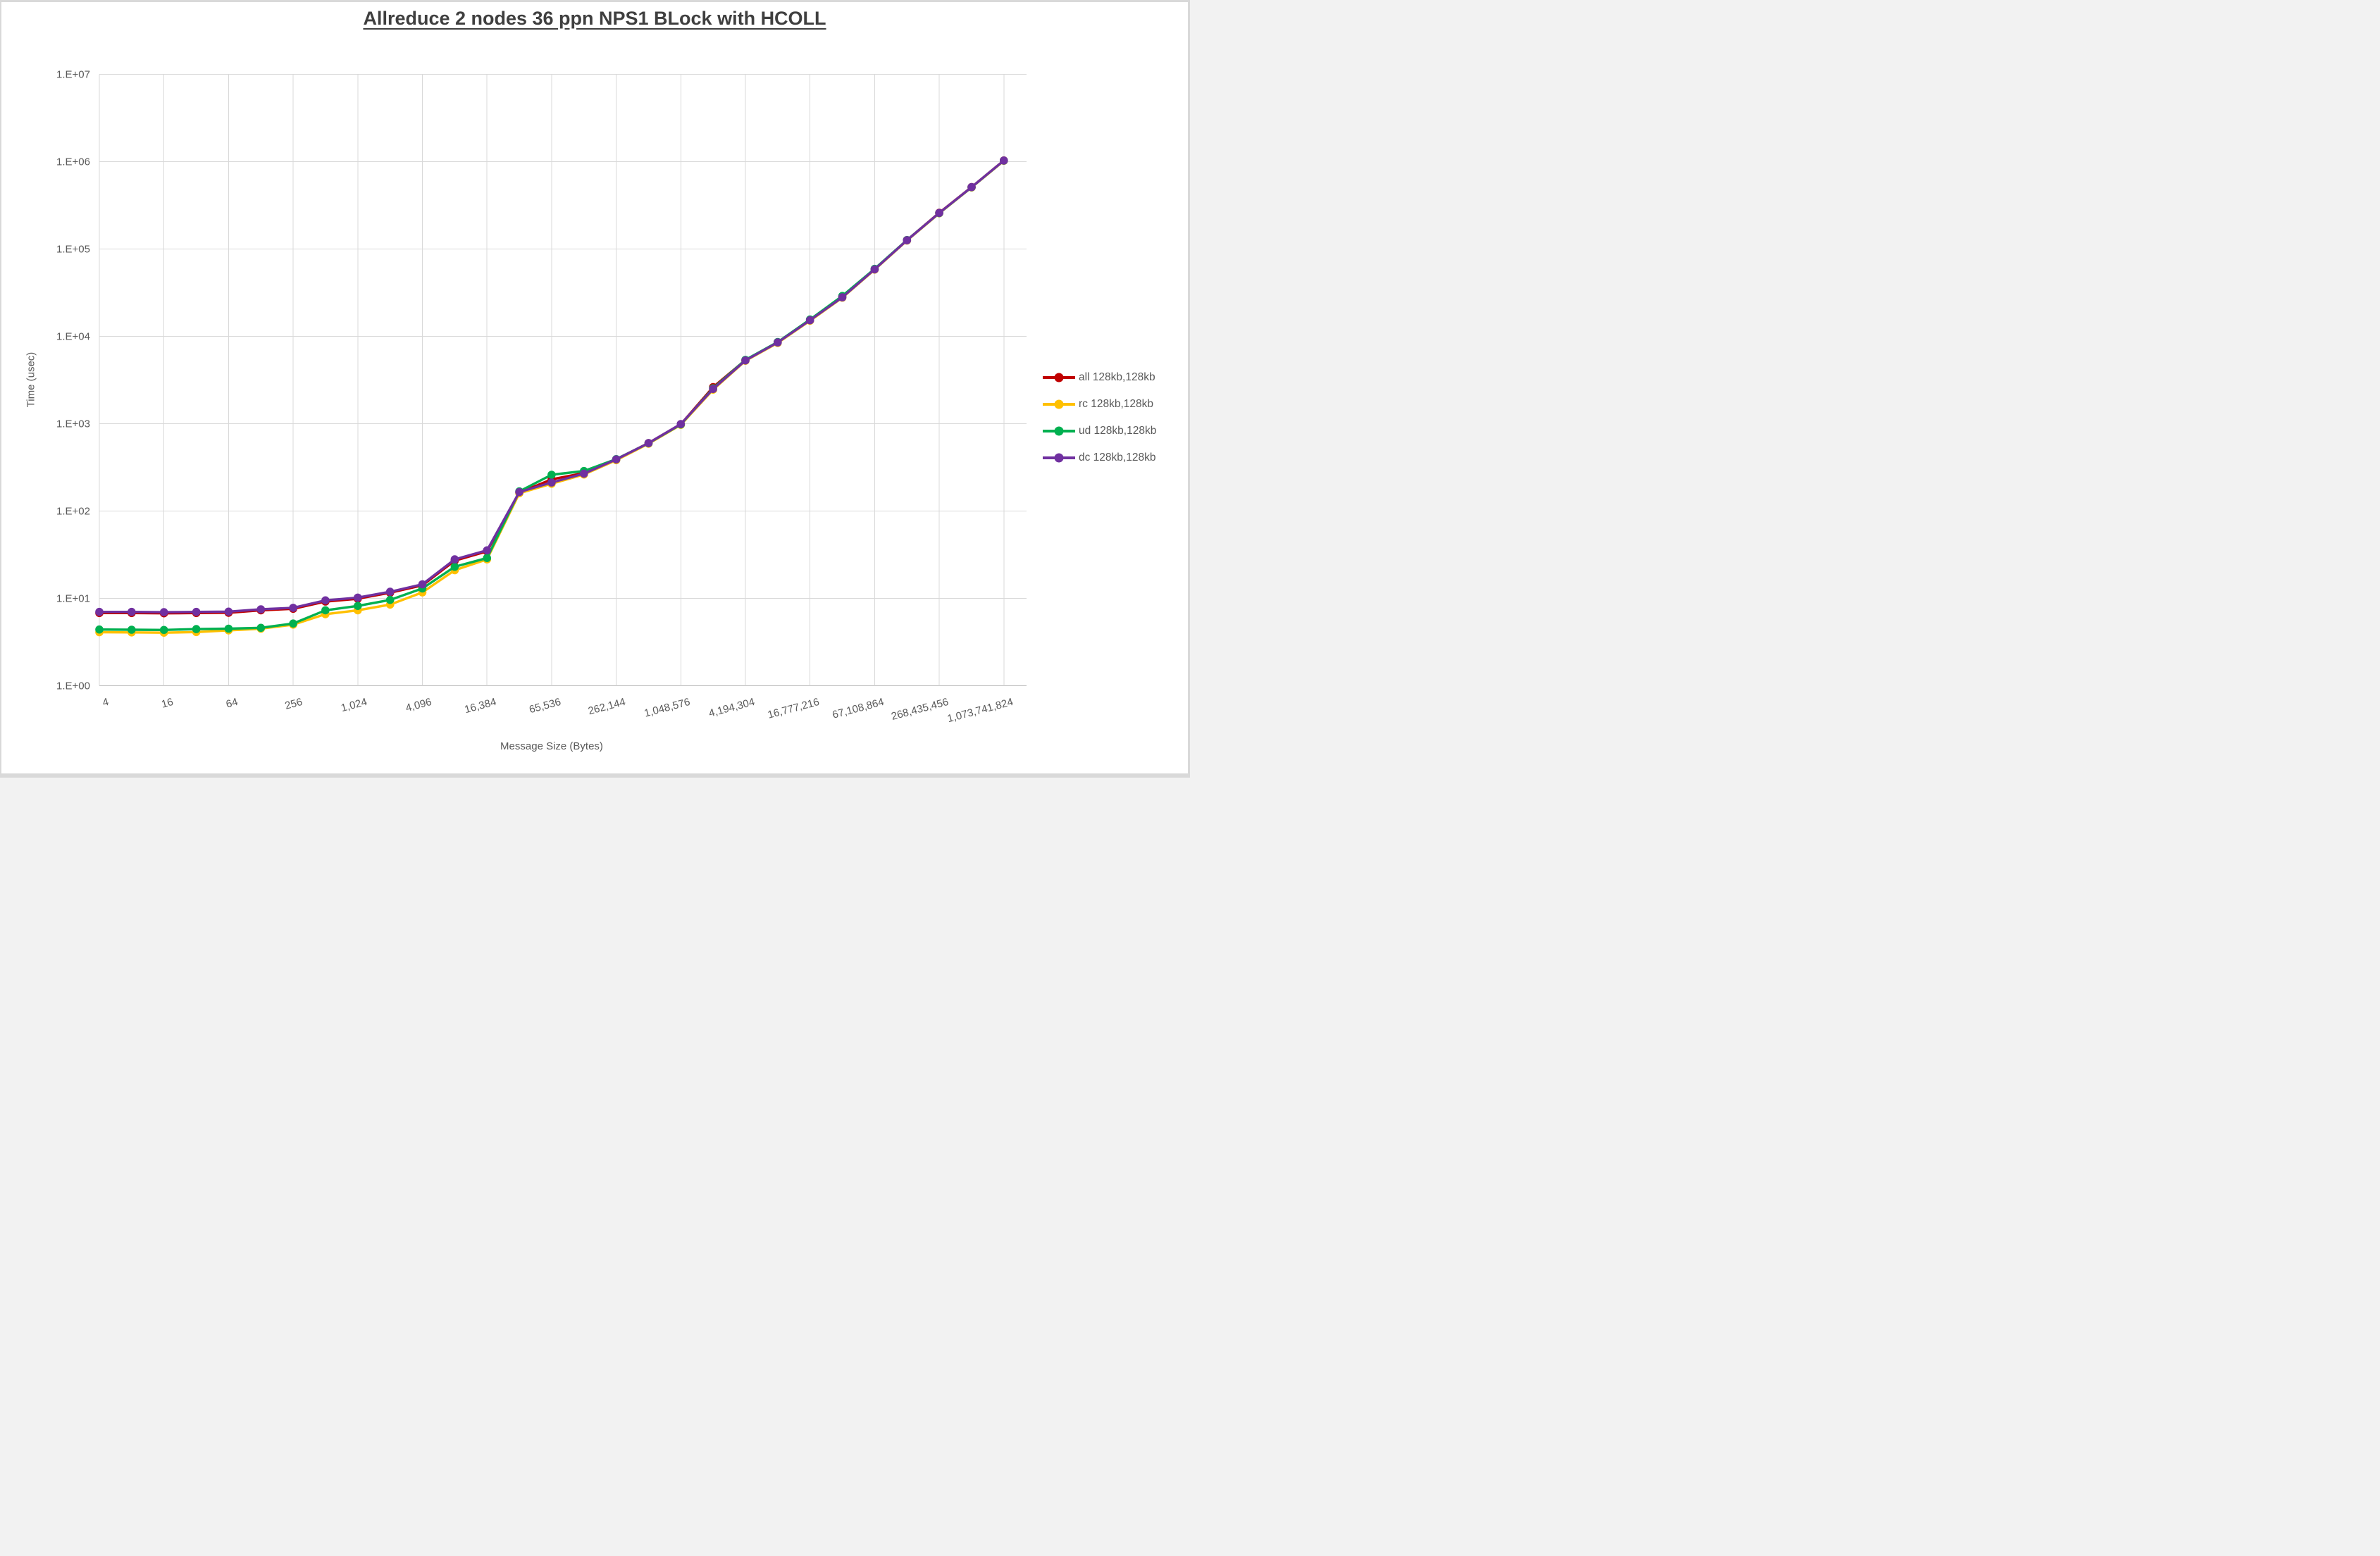 The image size is (2380, 1556). What do you see at coordinates (294, 704) in the screenshot?
I see `x-tick-label: 256` at bounding box center [294, 704].